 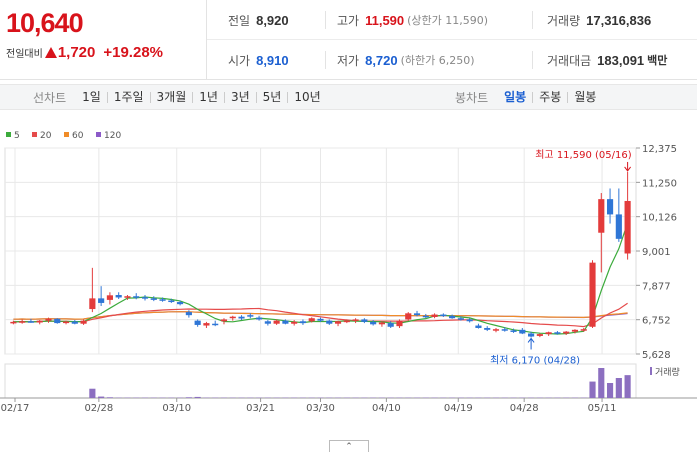 I want to click on candle-chart-periods: 봉차트 일봉 주봉 월봉, so click(x=528, y=97).